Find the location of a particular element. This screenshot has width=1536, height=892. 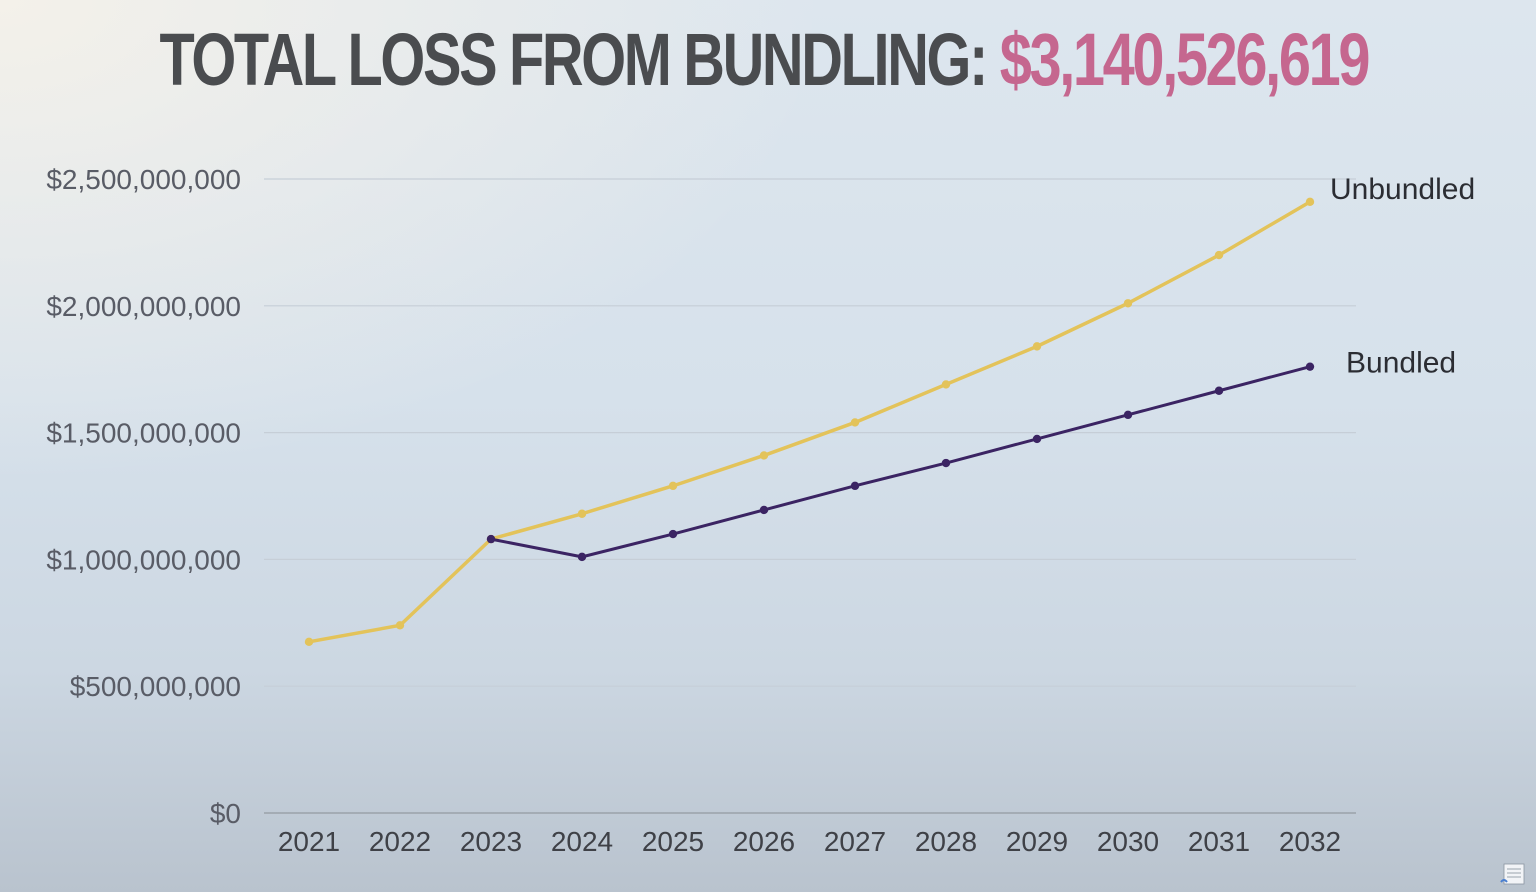

x-tick-label: 2022 is located at coordinates (400, 841).